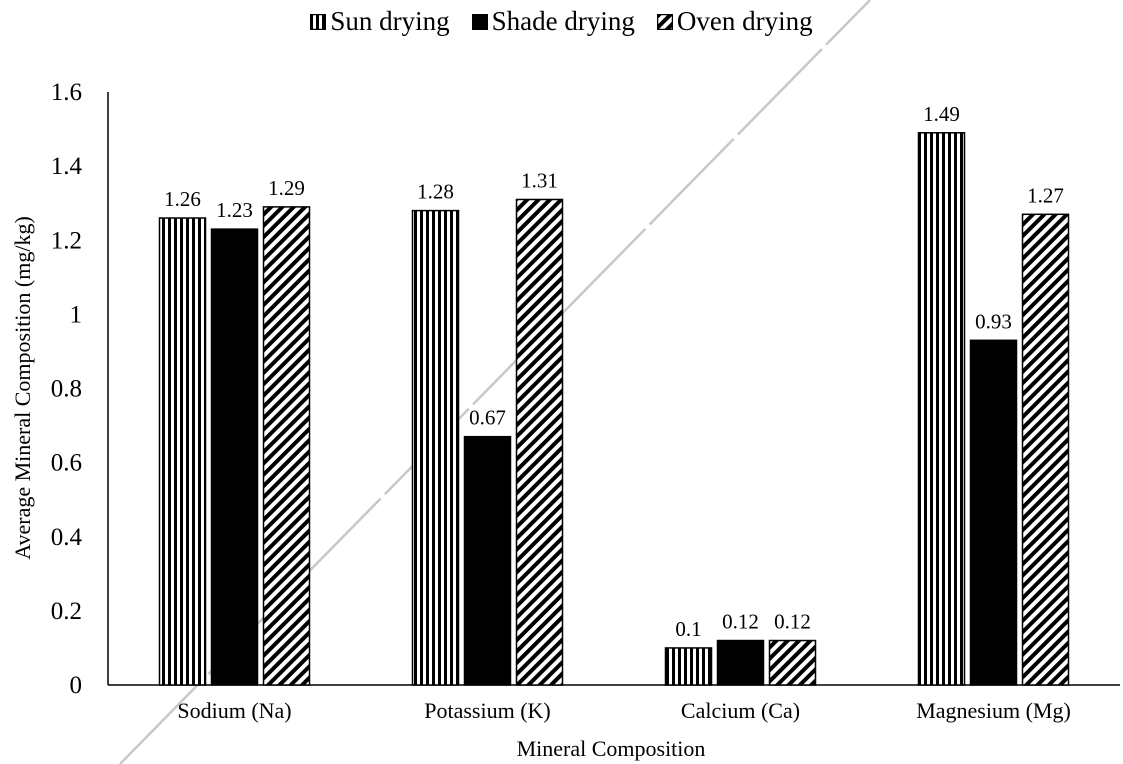 The image size is (1123, 764). I want to click on solid-swatch-icon, so click(479, 21).